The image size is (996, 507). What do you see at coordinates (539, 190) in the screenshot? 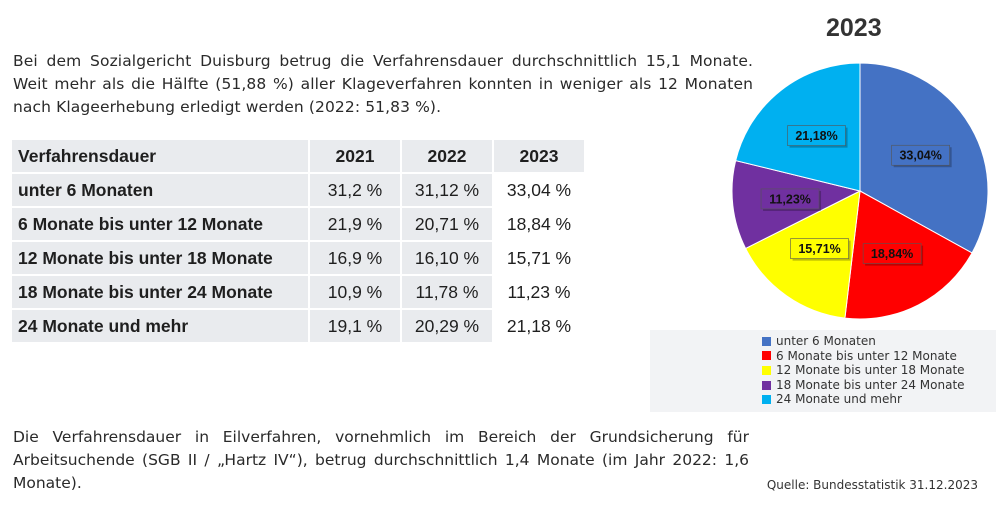
I see `cell-2023: 33,04 %` at bounding box center [539, 190].